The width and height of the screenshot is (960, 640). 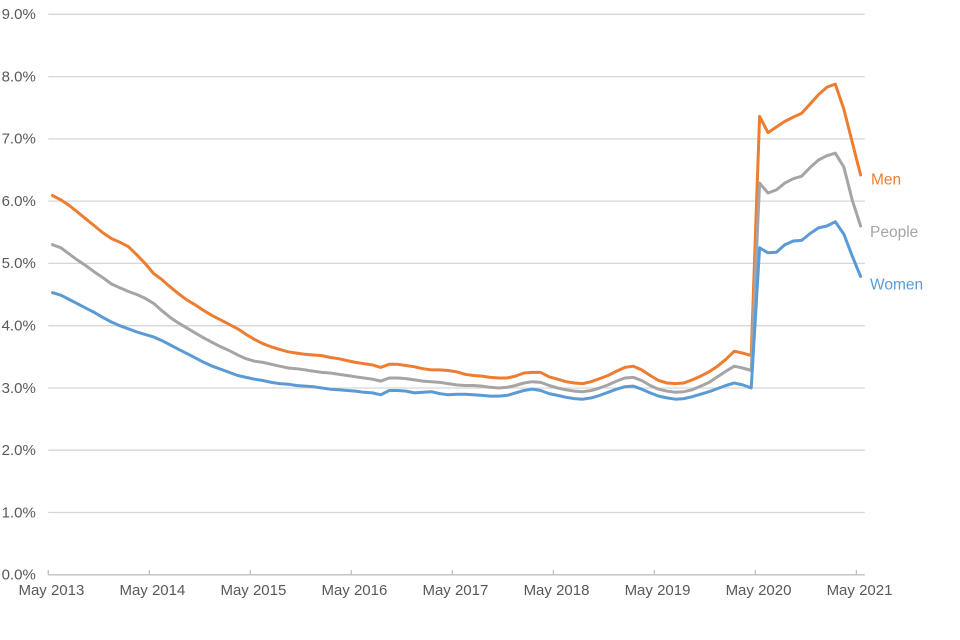 I want to click on svg-text: 6.0%, so click(x=19, y=201).